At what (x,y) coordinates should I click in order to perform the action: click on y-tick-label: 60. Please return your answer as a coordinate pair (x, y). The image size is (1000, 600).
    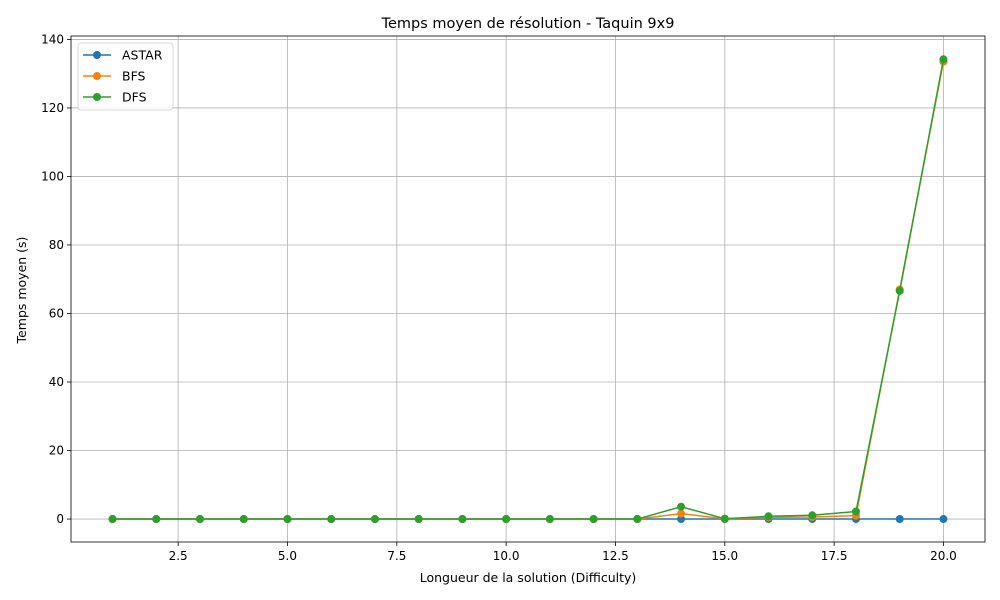
    Looking at the image, I should click on (56, 313).